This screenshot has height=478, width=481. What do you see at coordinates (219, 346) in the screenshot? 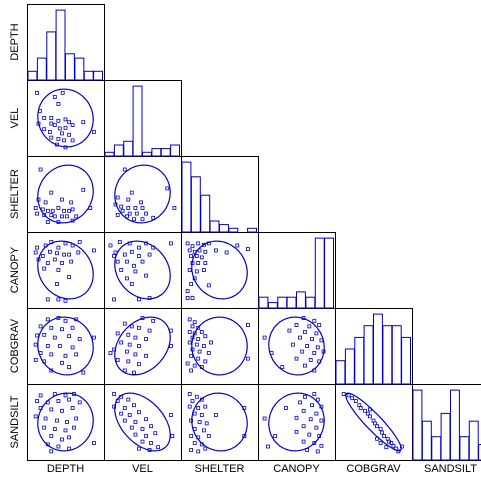
I see `ellipse-shelter-cobgrav` at bounding box center [219, 346].